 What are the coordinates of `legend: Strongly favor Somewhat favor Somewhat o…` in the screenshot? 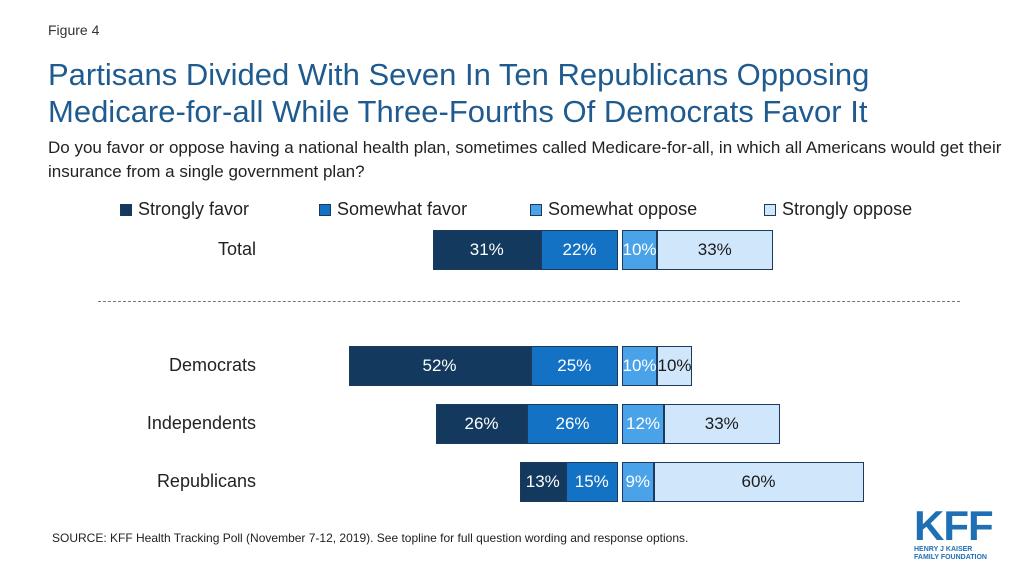 It's located at (512, 211).